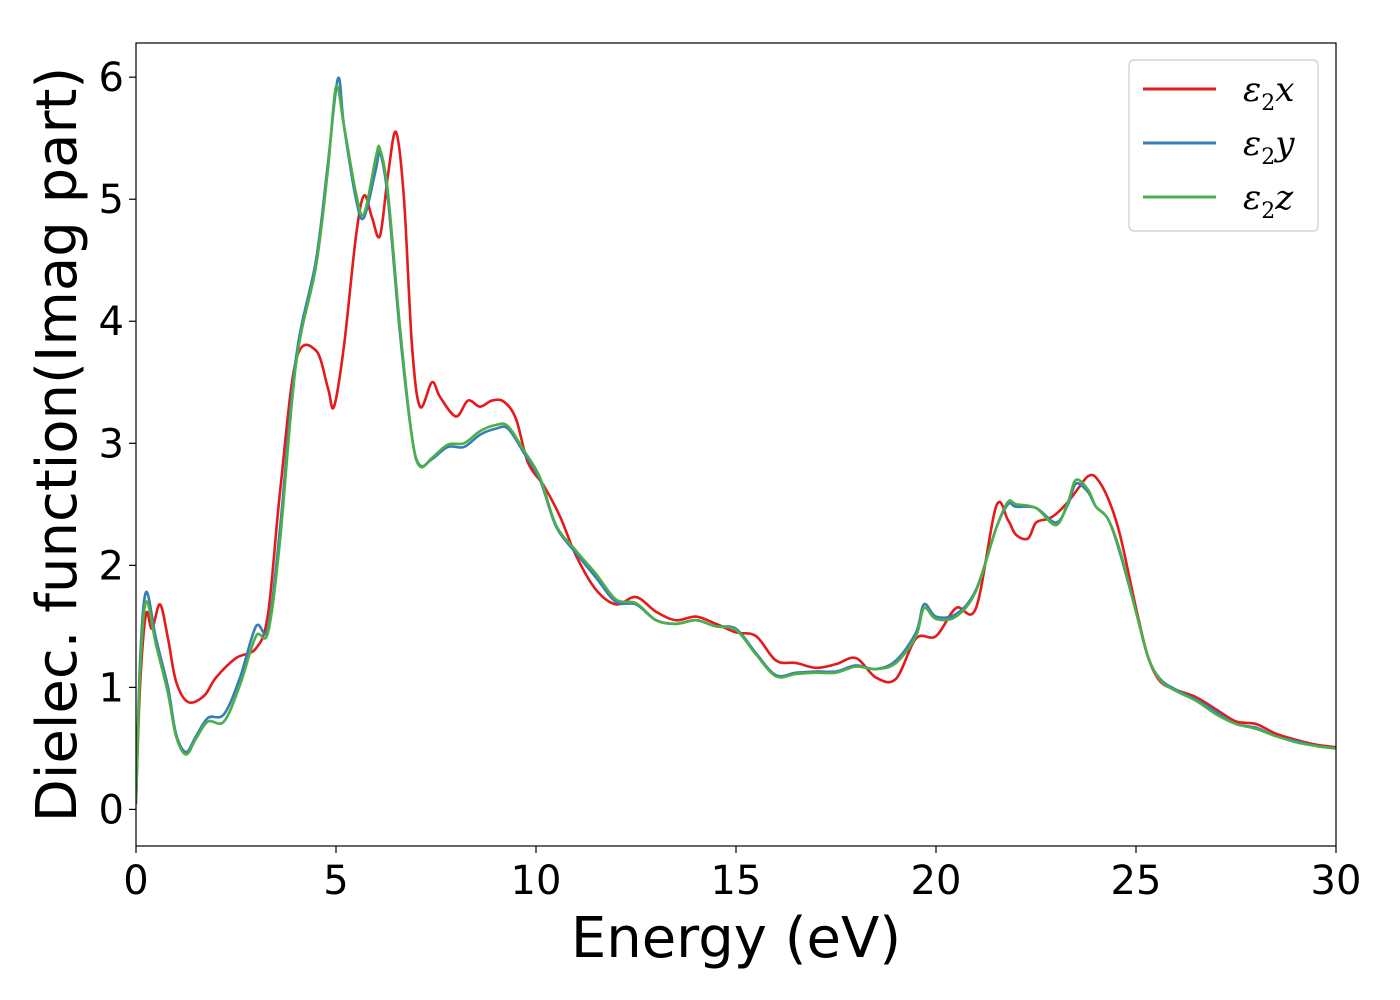 This screenshot has height=1000, width=1400. Describe the element at coordinates (111, 688) in the screenshot. I see `y-tick-label: 1` at that location.